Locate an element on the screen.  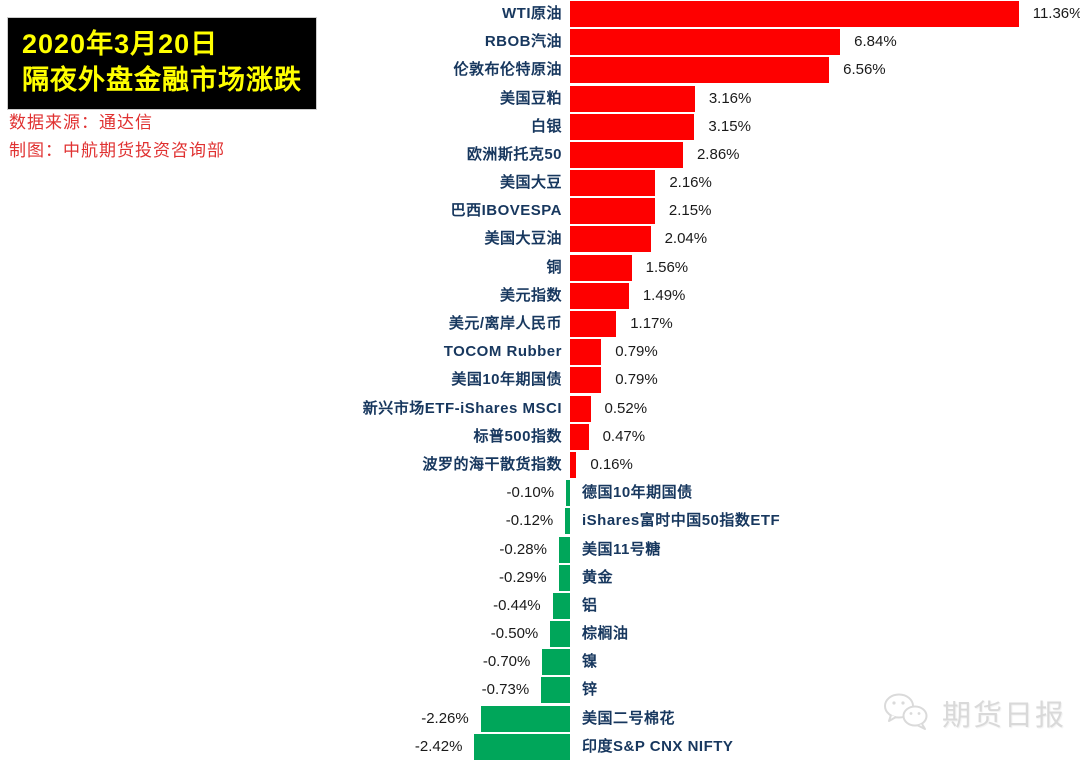
data-source-note: 数据来源：通达信 is located at coordinates (81, 122).